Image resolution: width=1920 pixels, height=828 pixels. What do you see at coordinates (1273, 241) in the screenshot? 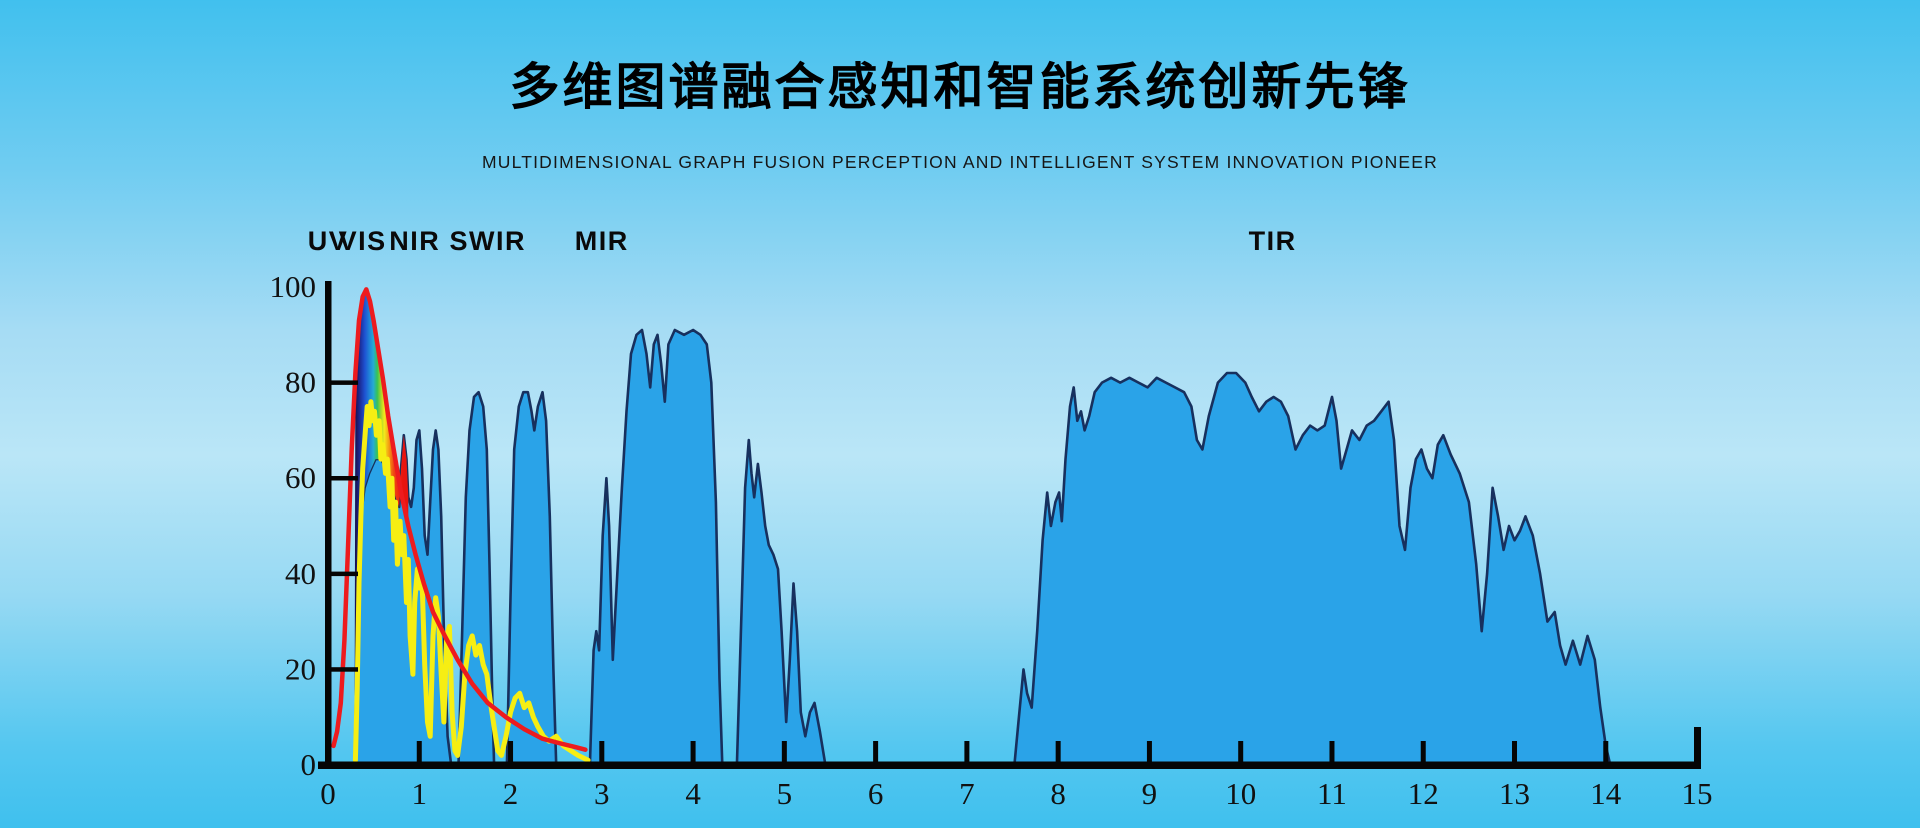
I see `band-label-tir: TIR` at bounding box center [1273, 241].